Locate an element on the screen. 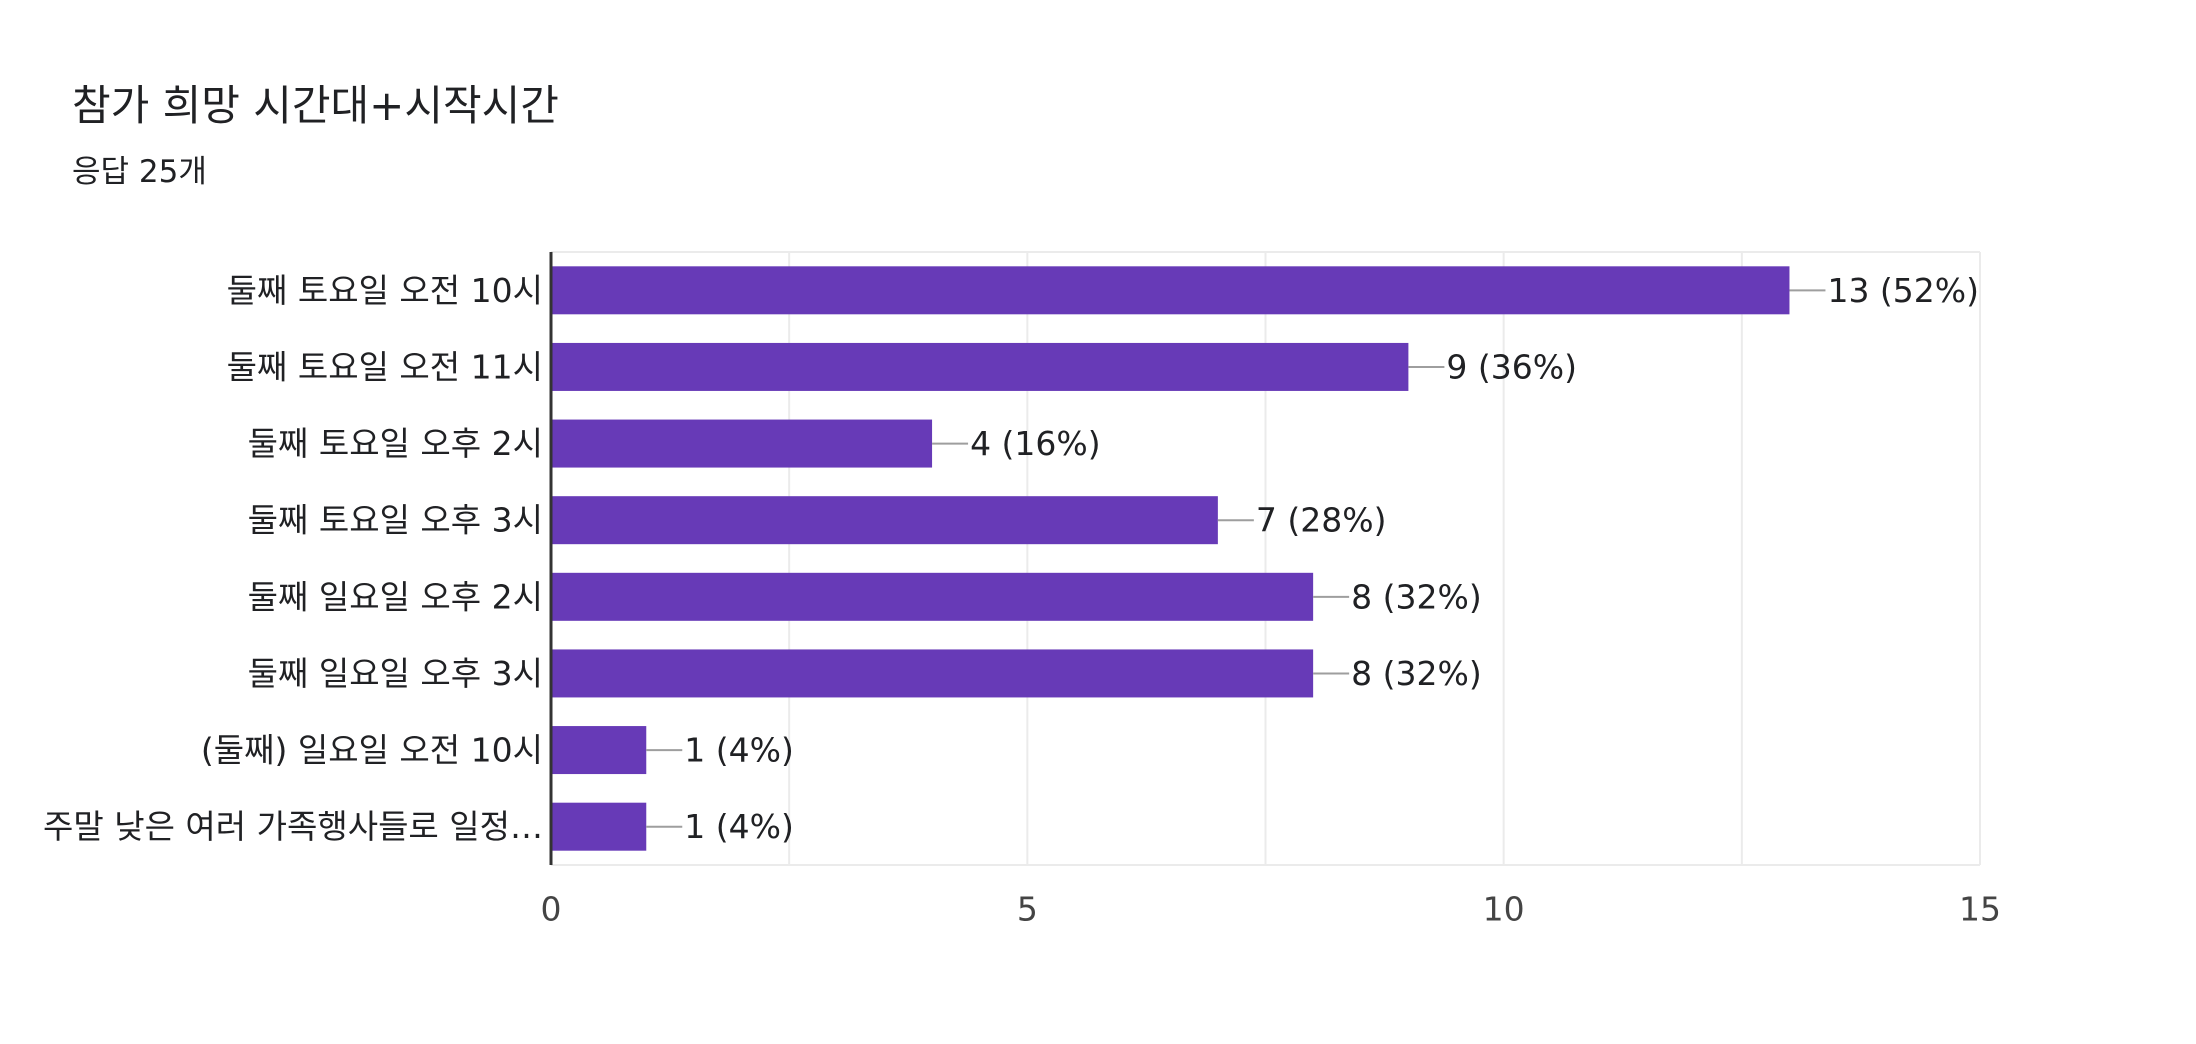 This screenshot has height=1044, width=2196. value-label: 9 (36%) is located at coordinates (1511, 366).